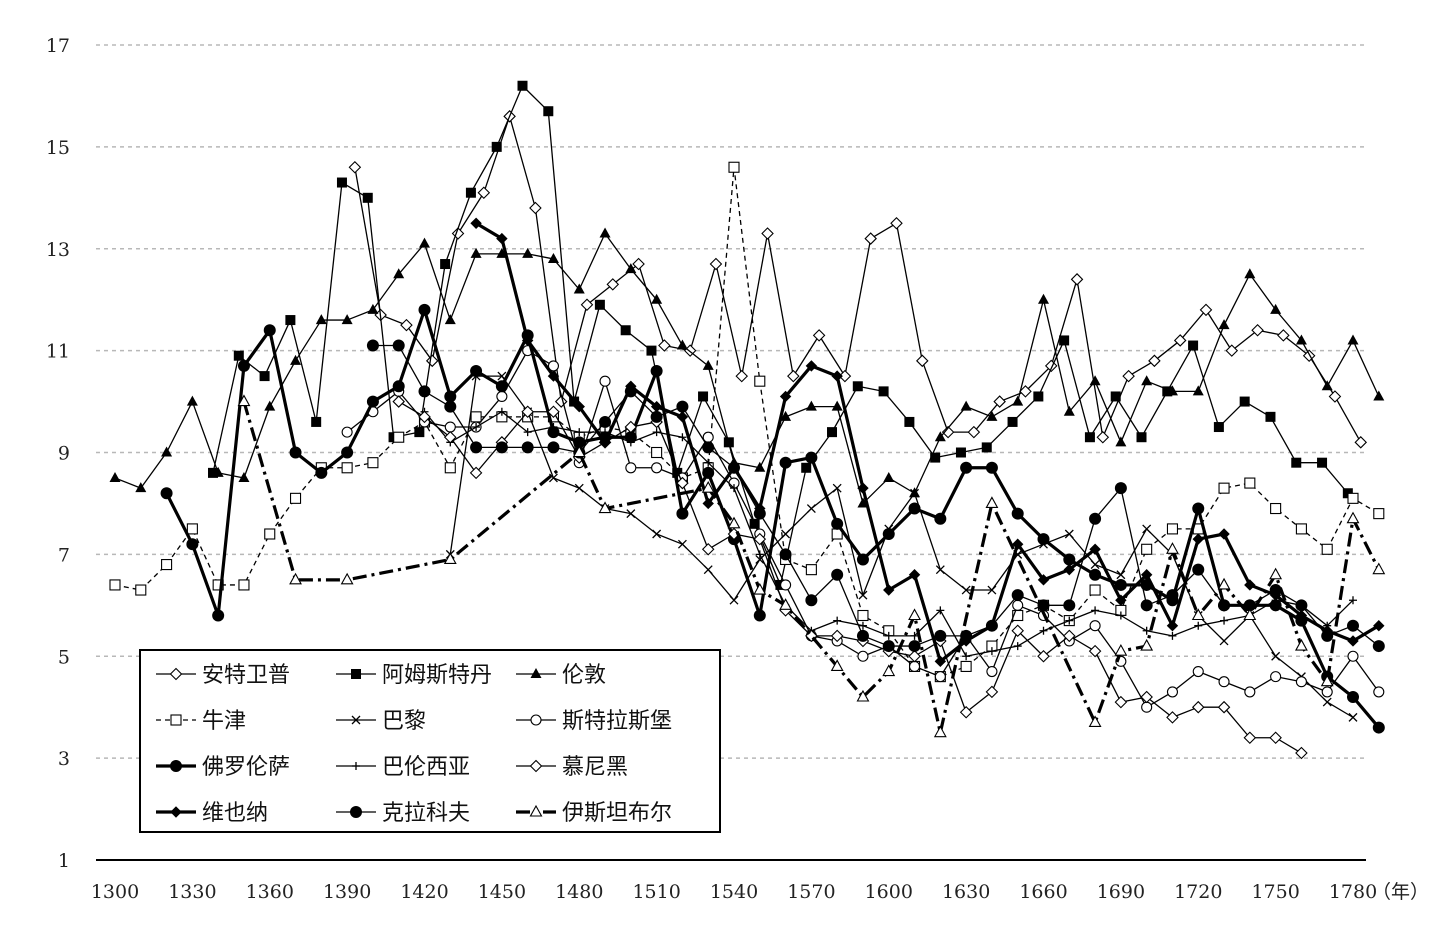 This screenshot has height=935, width=1440. I want to click on legend-label: 安特卫普, so click(246, 675).